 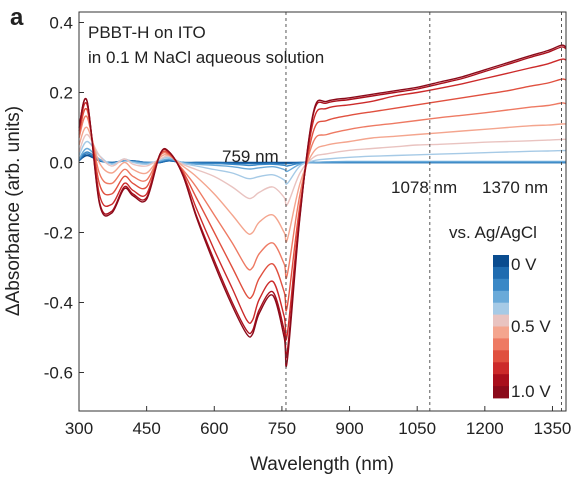 What do you see at coordinates (493, 232) in the screenshot?
I see `legend-title: vs. Ag/AgCl` at bounding box center [493, 232].